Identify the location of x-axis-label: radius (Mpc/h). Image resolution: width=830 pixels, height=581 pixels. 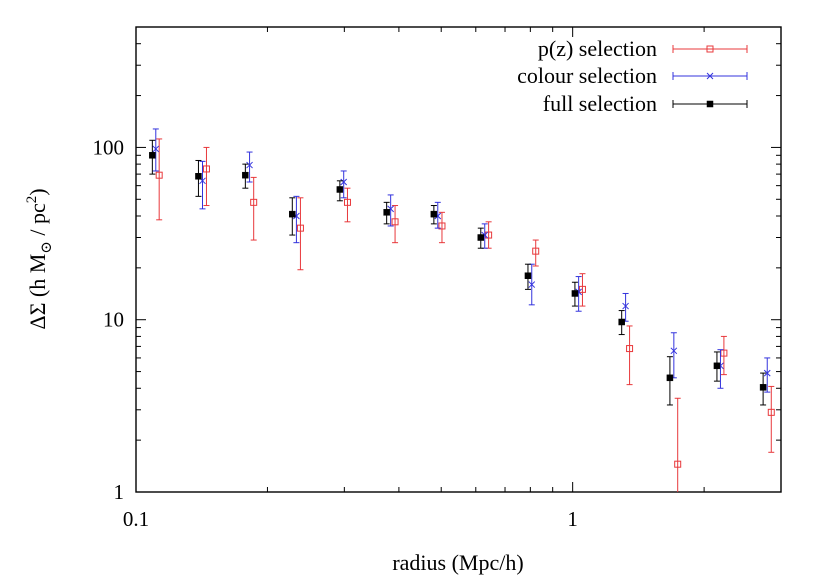
(457, 562).